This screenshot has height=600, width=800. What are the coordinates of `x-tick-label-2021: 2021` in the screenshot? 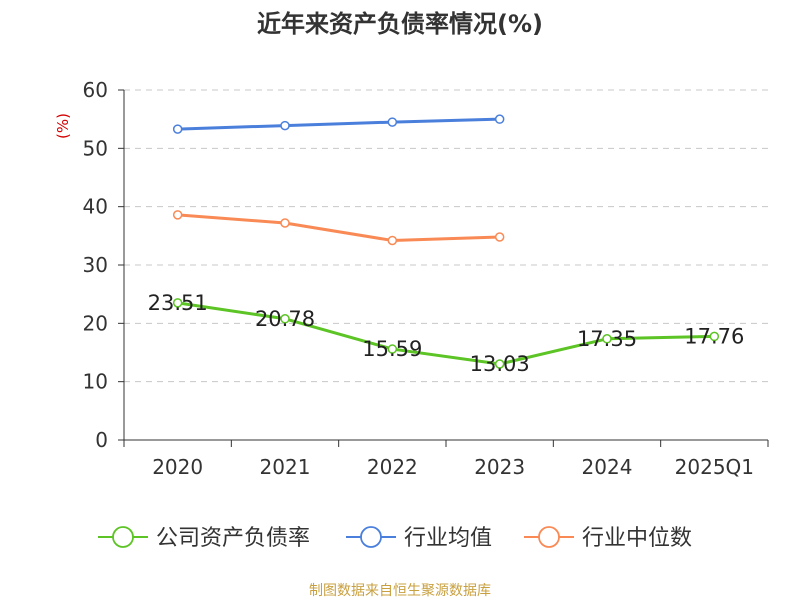 It's located at (285, 467).